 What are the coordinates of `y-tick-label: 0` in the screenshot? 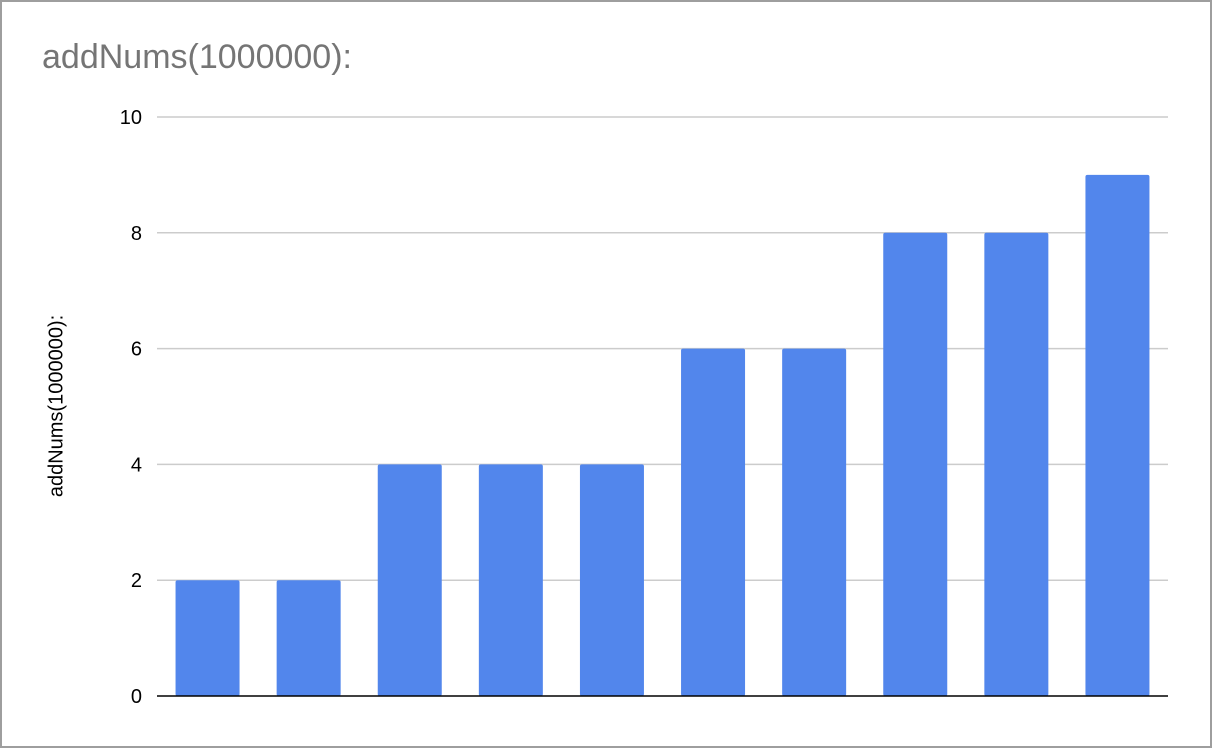 It's located at (136, 697).